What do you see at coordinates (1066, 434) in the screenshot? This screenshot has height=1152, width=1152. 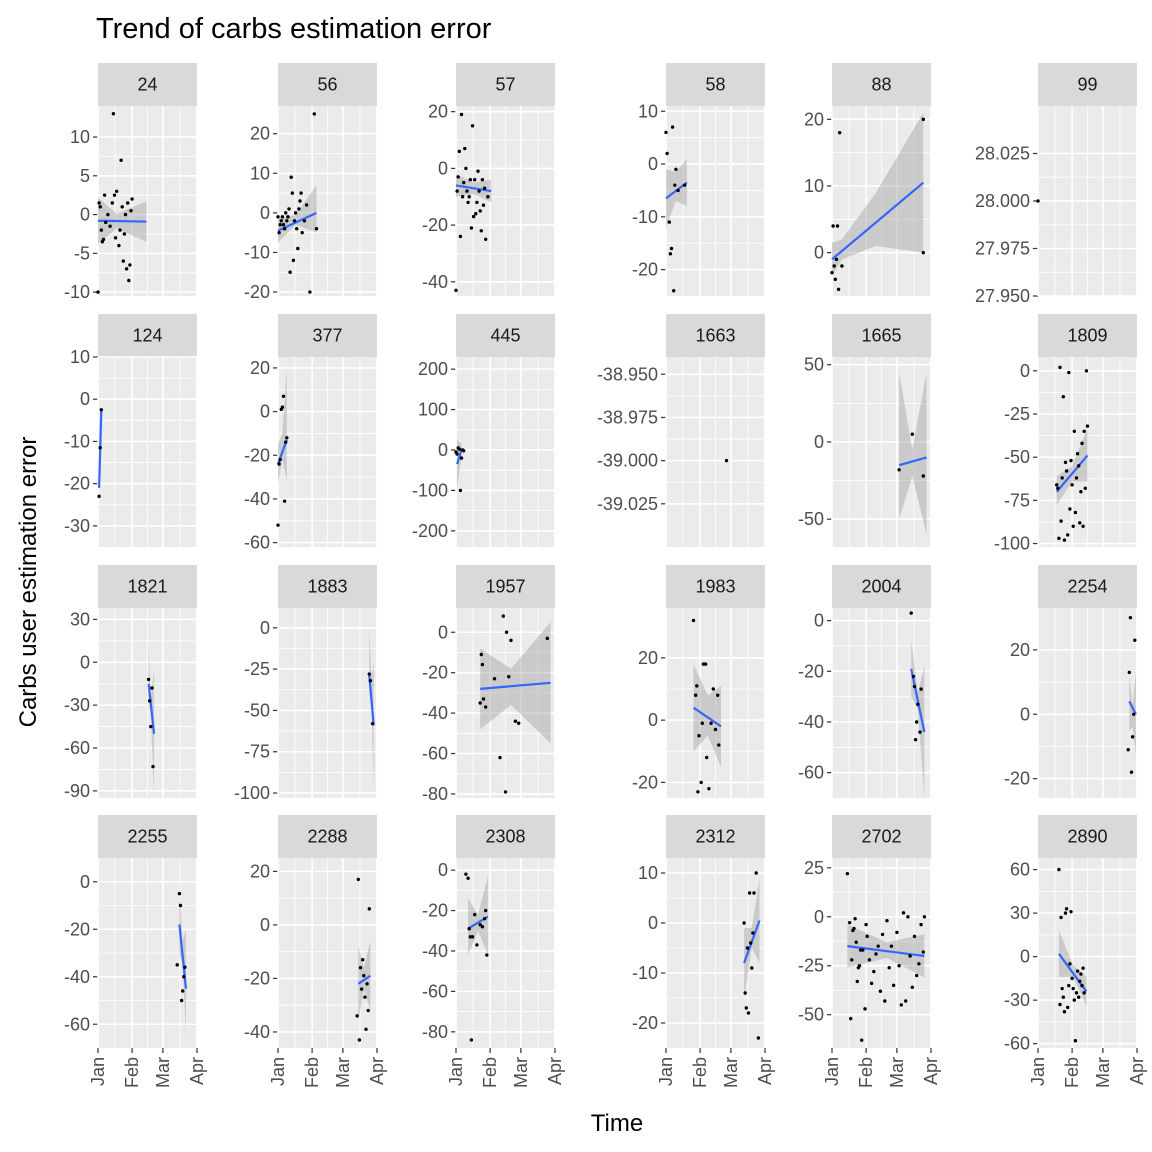 I see `facet-panel-1809: 1809 -100 -75 -50 -25 0` at bounding box center [1066, 434].